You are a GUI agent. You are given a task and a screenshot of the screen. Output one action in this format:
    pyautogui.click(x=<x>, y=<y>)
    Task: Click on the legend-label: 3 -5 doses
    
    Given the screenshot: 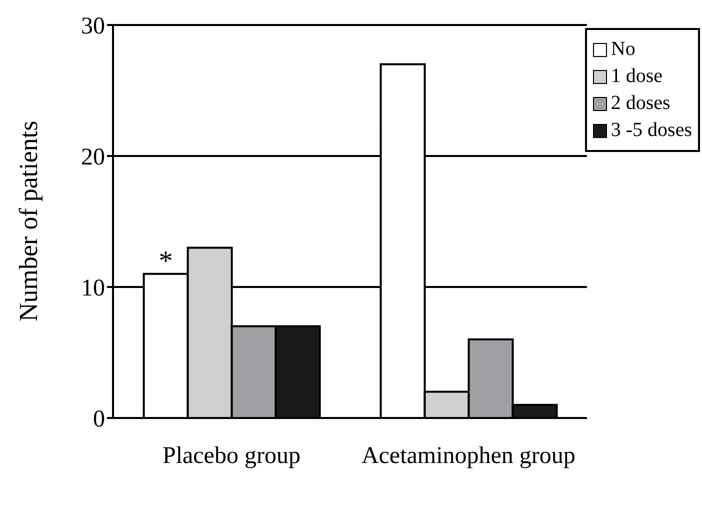 What is the action you would take?
    pyautogui.click(x=651, y=130)
    